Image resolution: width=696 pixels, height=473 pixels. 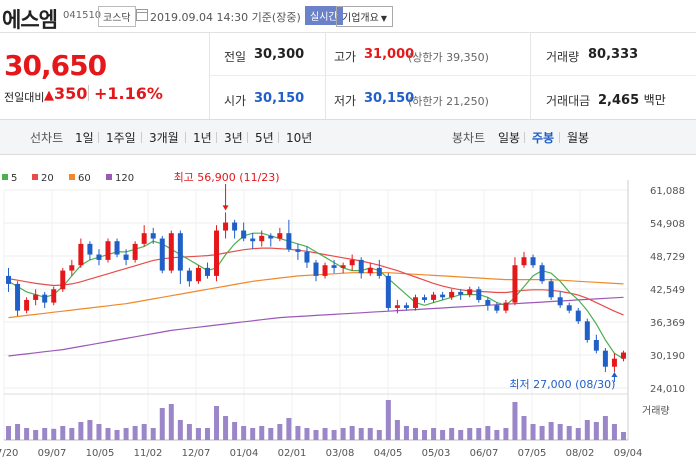 What do you see at coordinates (164, 138) in the screenshot?
I see `tab-3m: 3개월` at bounding box center [164, 138].